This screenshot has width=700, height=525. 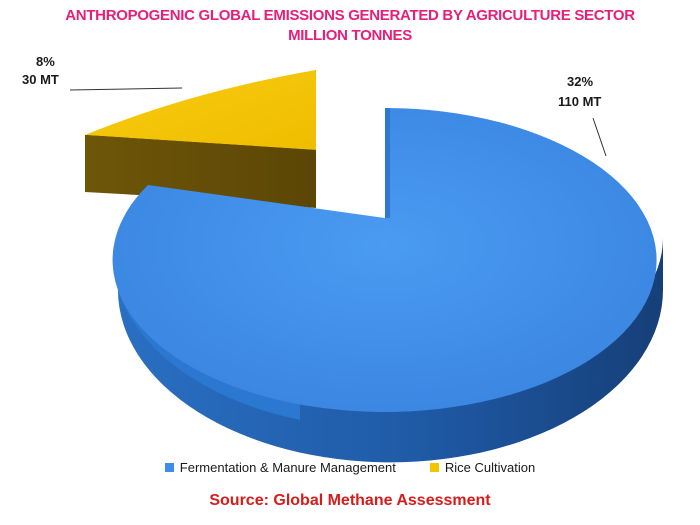 What do you see at coordinates (287, 467) in the screenshot?
I see `legend-label-fermentation: Fermentation & Manure Management` at bounding box center [287, 467].